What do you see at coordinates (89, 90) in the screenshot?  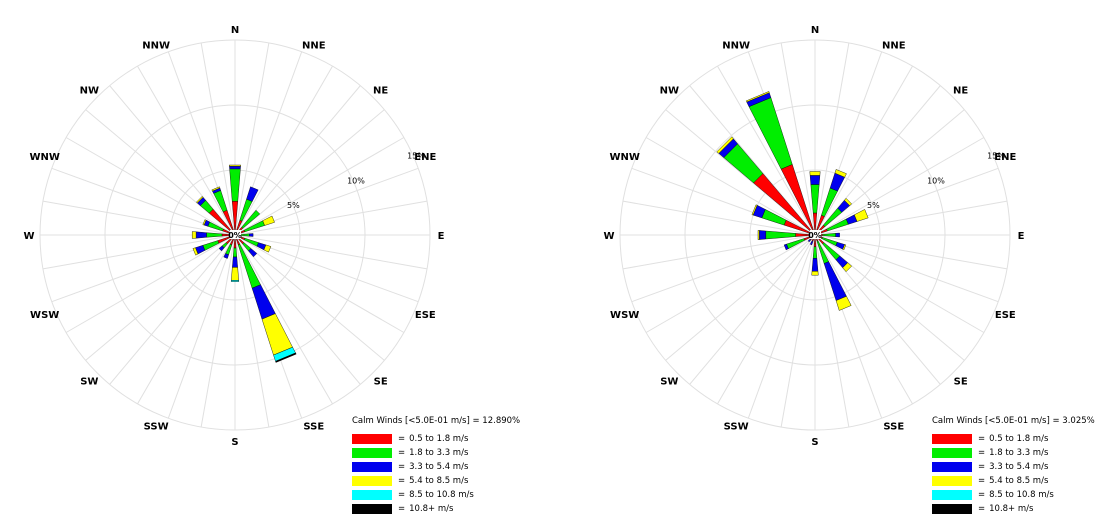 I see `direction-label-nw: NW` at bounding box center [89, 90].